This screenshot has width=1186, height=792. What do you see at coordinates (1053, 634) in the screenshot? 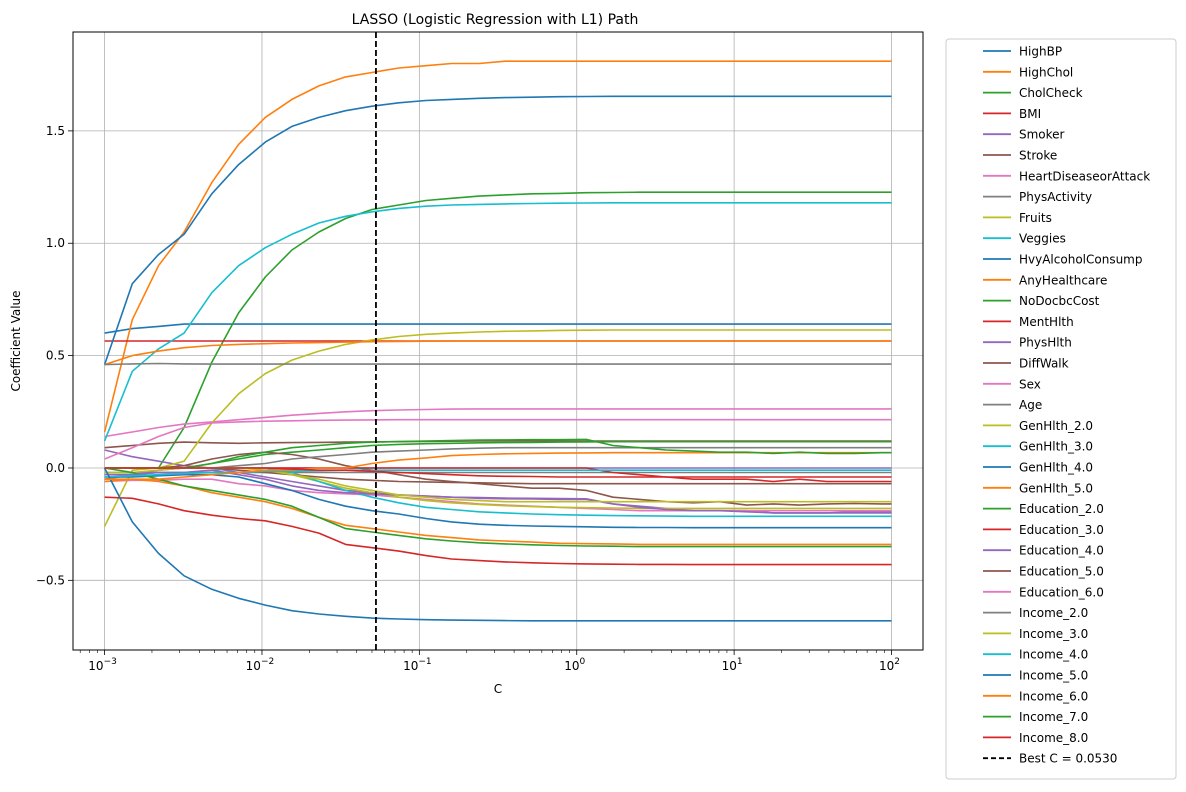
I see `legend-label-income-3-0: Income_3.0` at bounding box center [1053, 634].